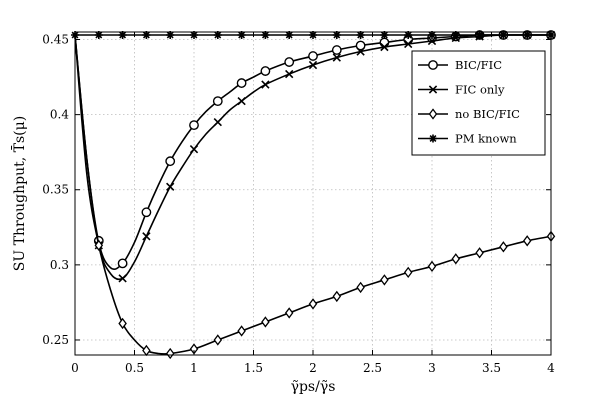 Image resolution: width=598 pixels, height=403 pixels. What do you see at coordinates (55, 40) in the screenshot?
I see `y-tick-label: 0.45` at bounding box center [55, 40].